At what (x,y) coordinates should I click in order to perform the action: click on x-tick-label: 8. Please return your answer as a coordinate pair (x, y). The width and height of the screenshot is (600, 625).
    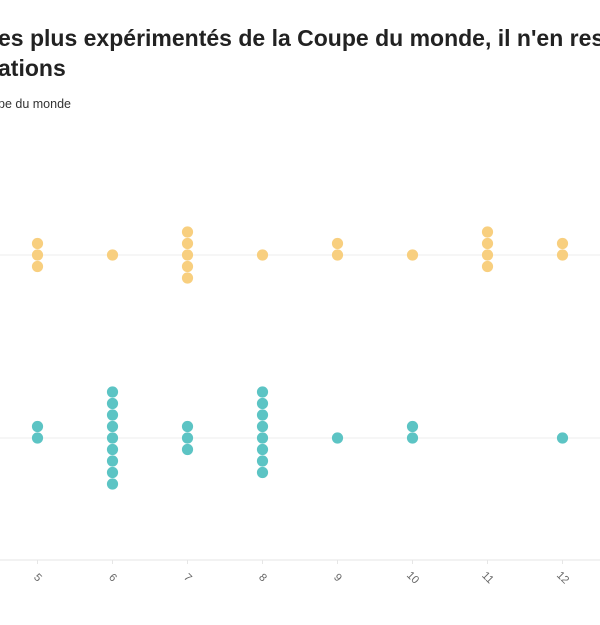
    Looking at the image, I should click on (262, 578).